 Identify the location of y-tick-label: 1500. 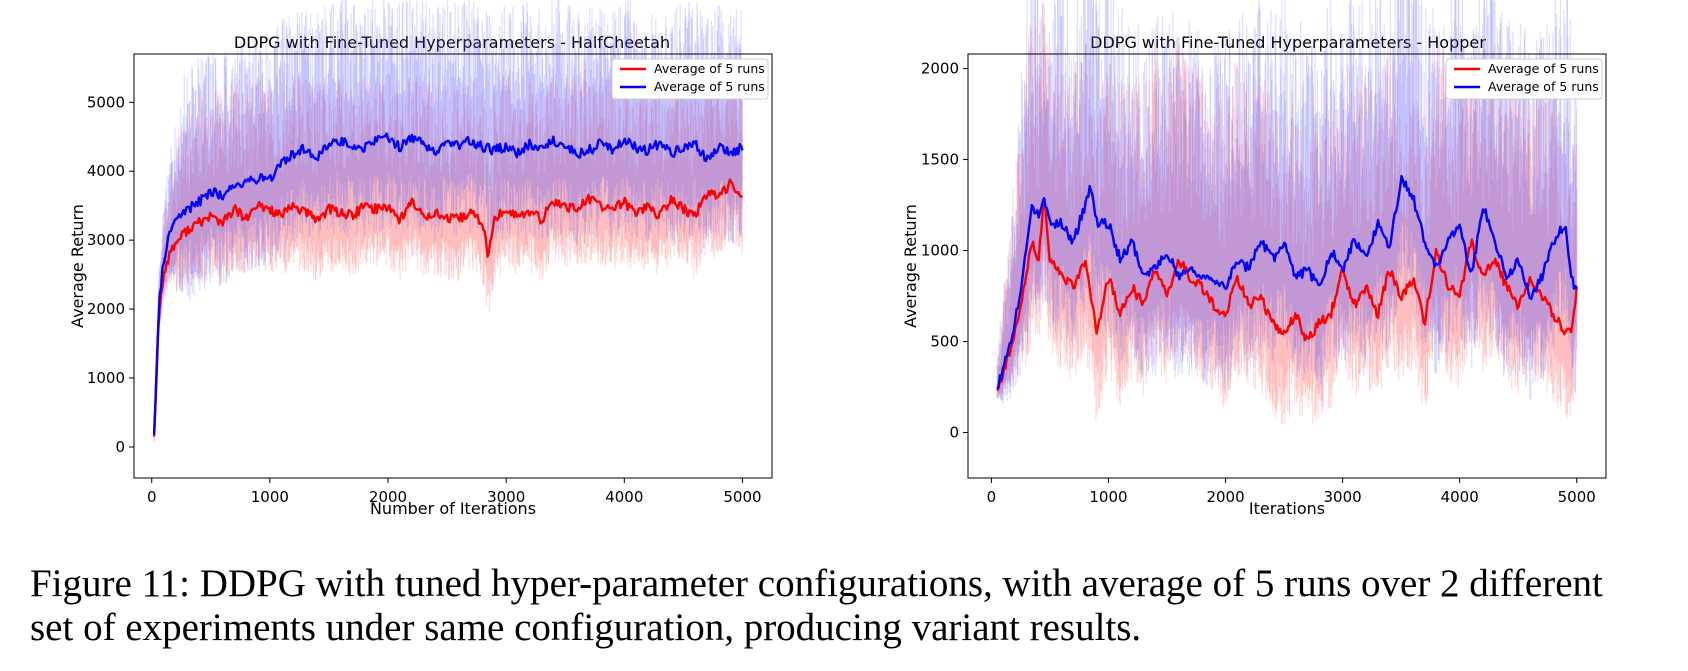
(940, 160).